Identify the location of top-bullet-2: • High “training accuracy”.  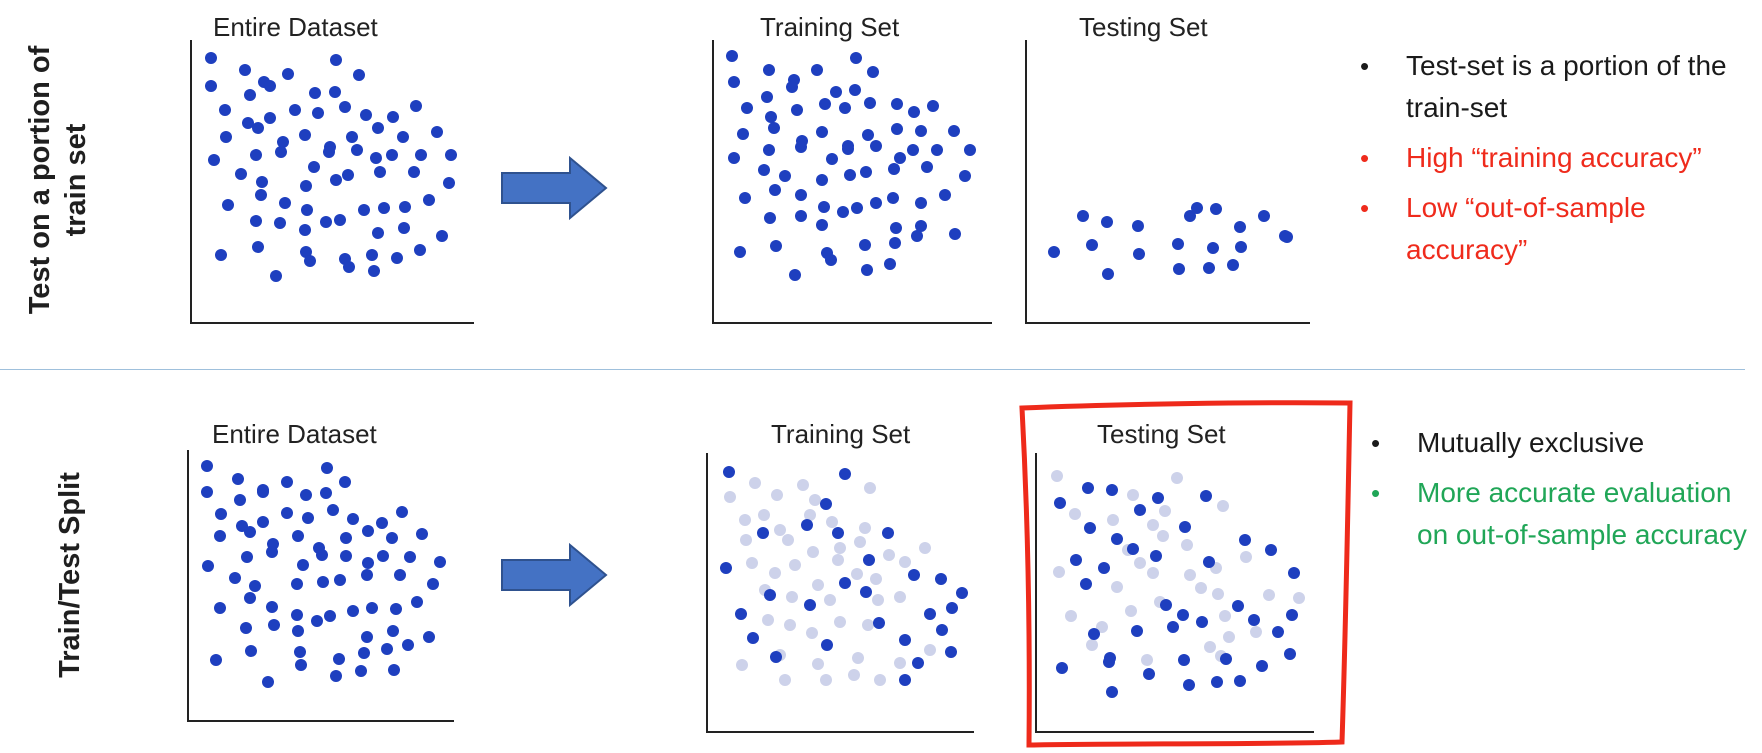
(1531, 157).